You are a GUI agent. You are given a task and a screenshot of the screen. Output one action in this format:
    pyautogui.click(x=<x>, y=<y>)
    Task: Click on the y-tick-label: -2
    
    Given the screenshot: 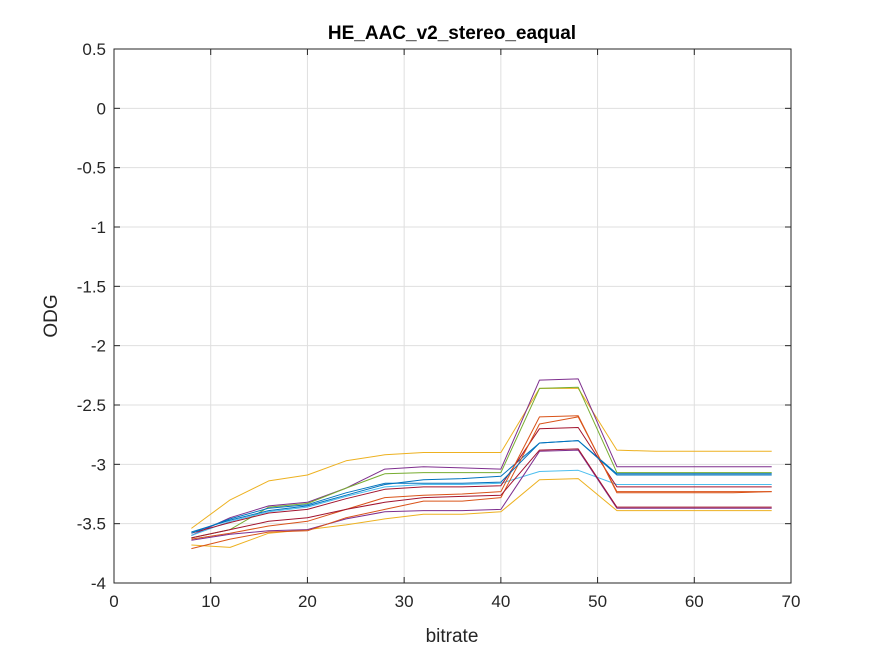 What is the action you would take?
    pyautogui.click(x=98, y=346)
    